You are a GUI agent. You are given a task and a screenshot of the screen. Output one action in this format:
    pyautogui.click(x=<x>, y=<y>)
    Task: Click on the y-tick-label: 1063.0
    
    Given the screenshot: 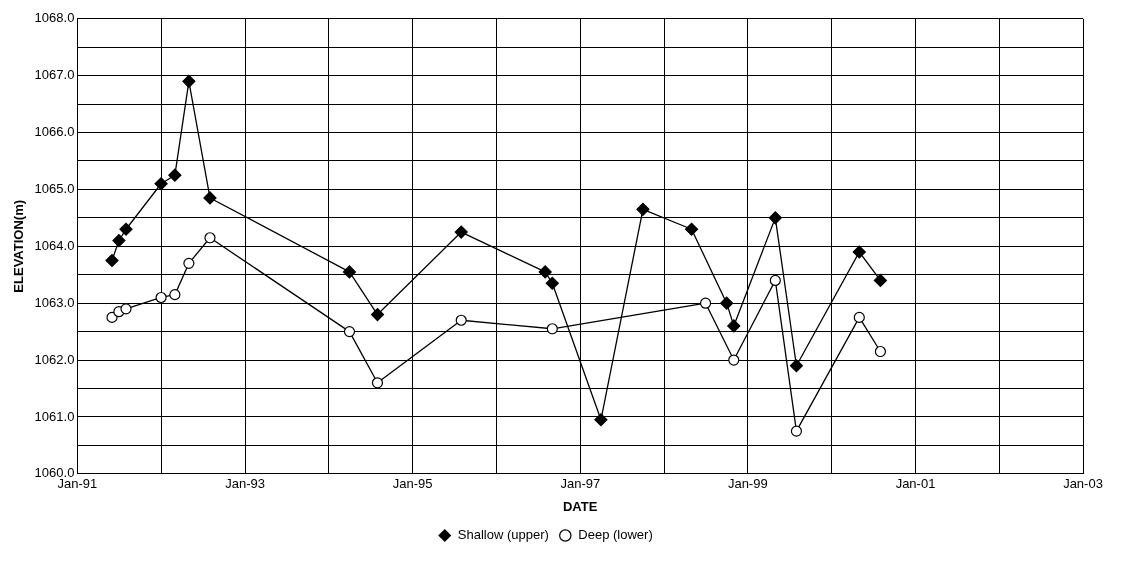 What is the action you would take?
    pyautogui.click(x=54, y=302)
    